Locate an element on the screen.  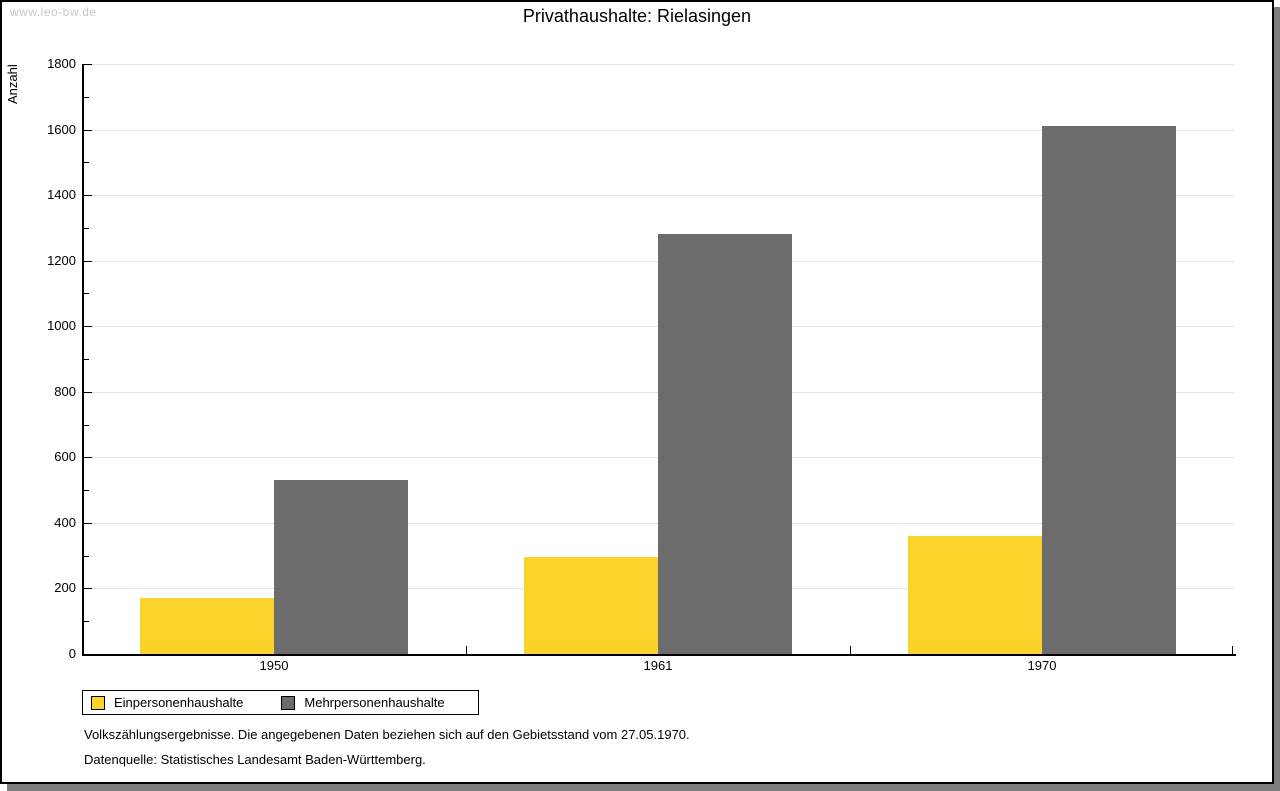
x-tick-label-1970: 1970 is located at coordinates (1042, 665).